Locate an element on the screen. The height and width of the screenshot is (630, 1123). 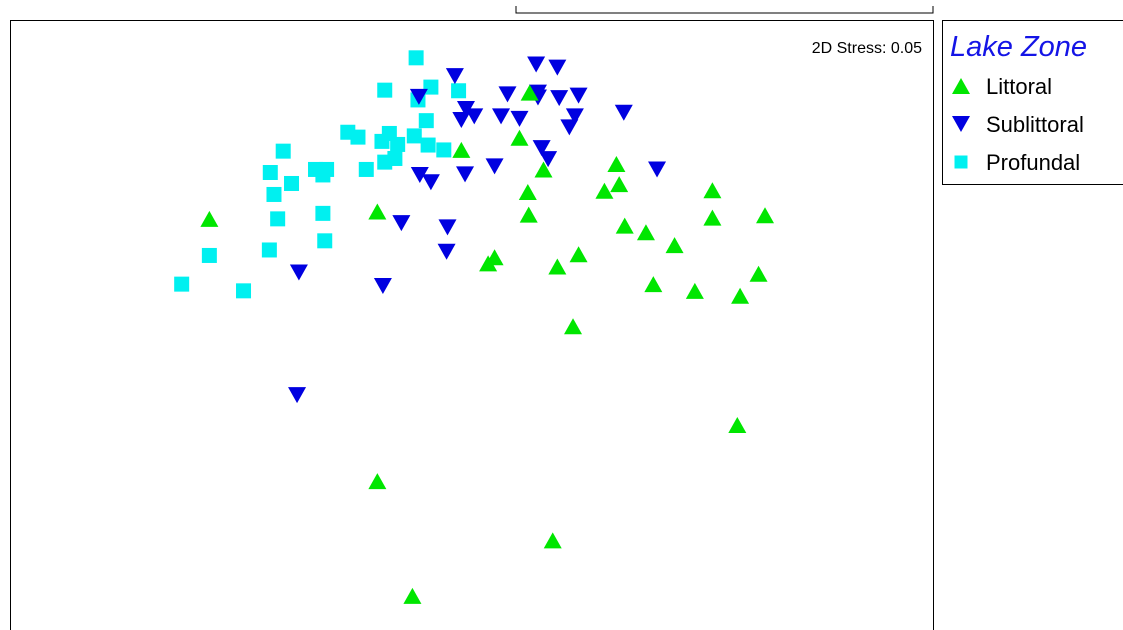
legend-entries: Littoral Sublittoral Profundal is located at coordinates (1018, 124).